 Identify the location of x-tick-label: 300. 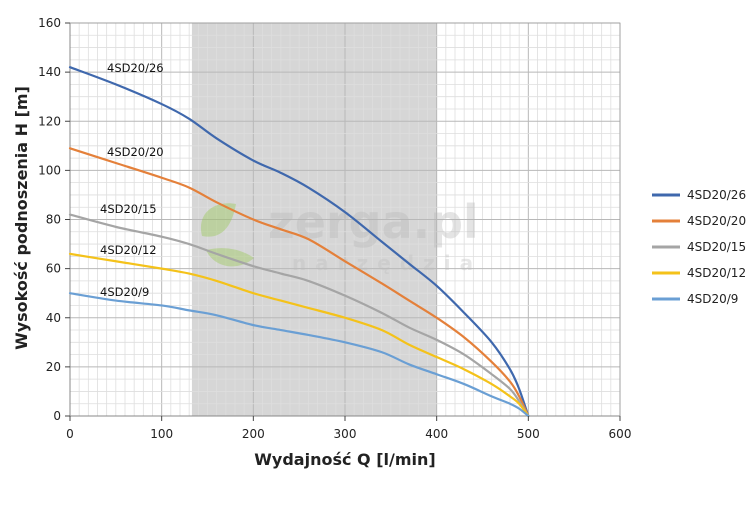
(345, 434).